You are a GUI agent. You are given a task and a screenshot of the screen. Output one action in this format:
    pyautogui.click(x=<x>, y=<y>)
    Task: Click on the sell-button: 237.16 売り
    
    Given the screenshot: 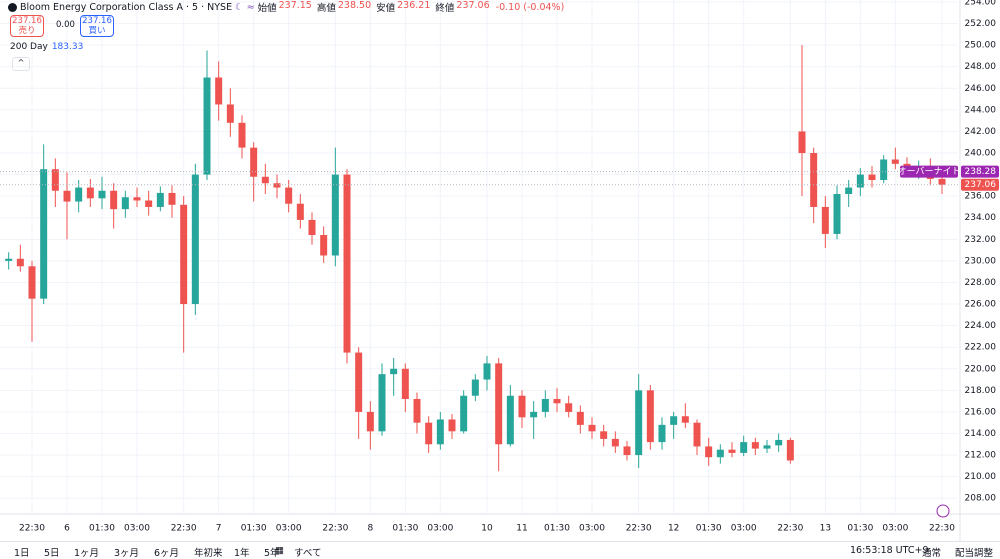 What is the action you would take?
    pyautogui.click(x=27, y=26)
    